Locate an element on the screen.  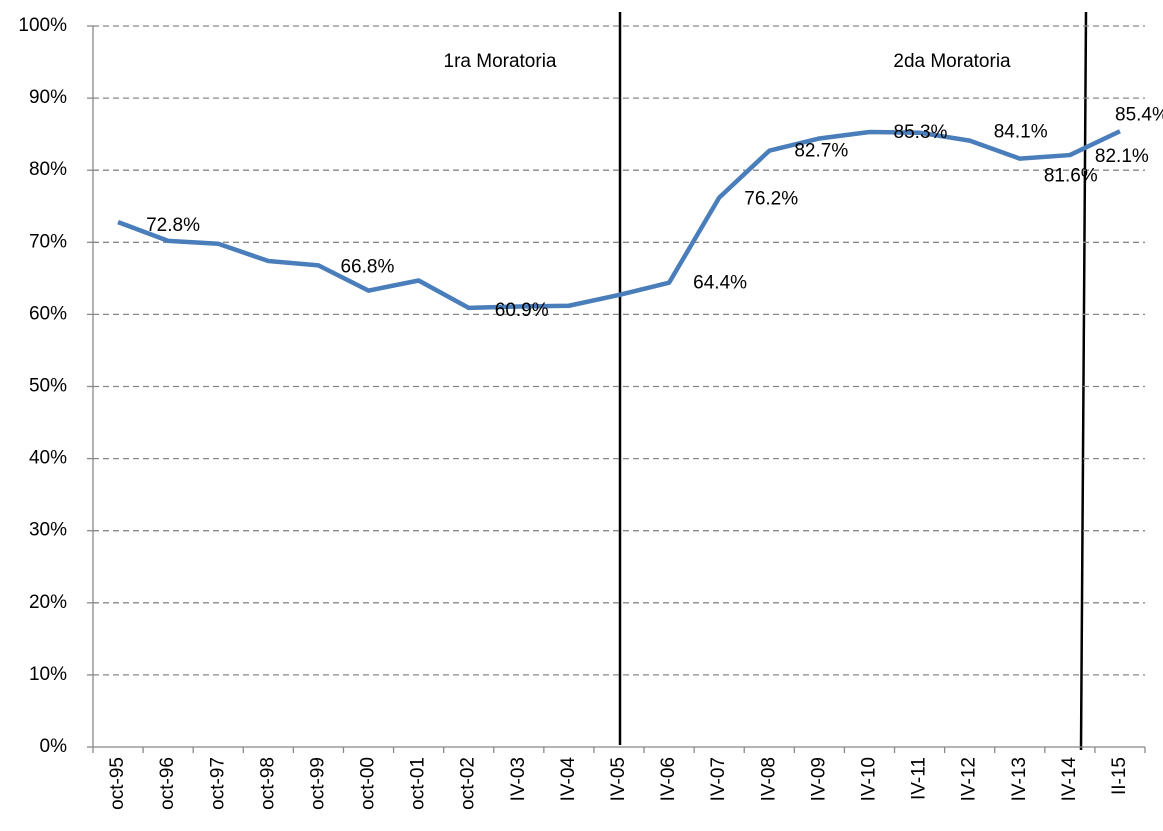
x-tick-label: oct-99 is located at coordinates (317, 783).